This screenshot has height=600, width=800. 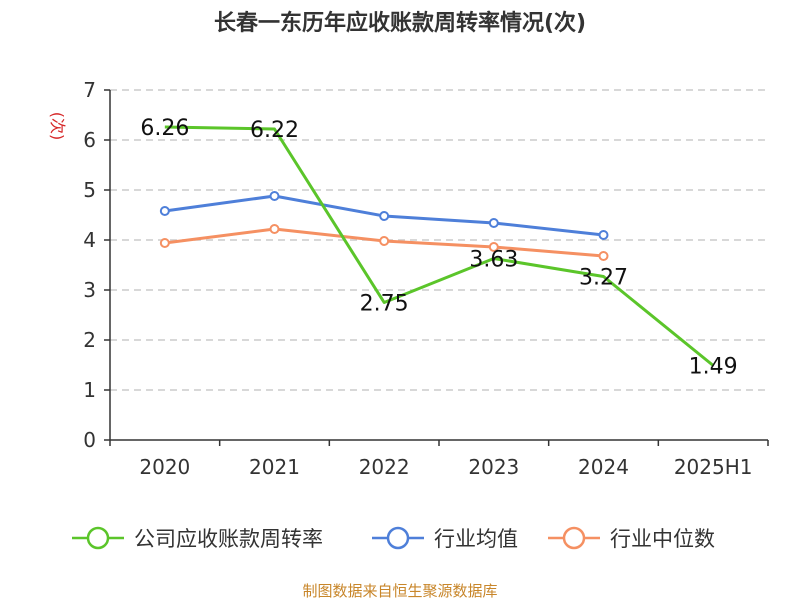 What do you see at coordinates (164, 467) in the screenshot?
I see `x-tick-label: 2020` at bounding box center [164, 467].